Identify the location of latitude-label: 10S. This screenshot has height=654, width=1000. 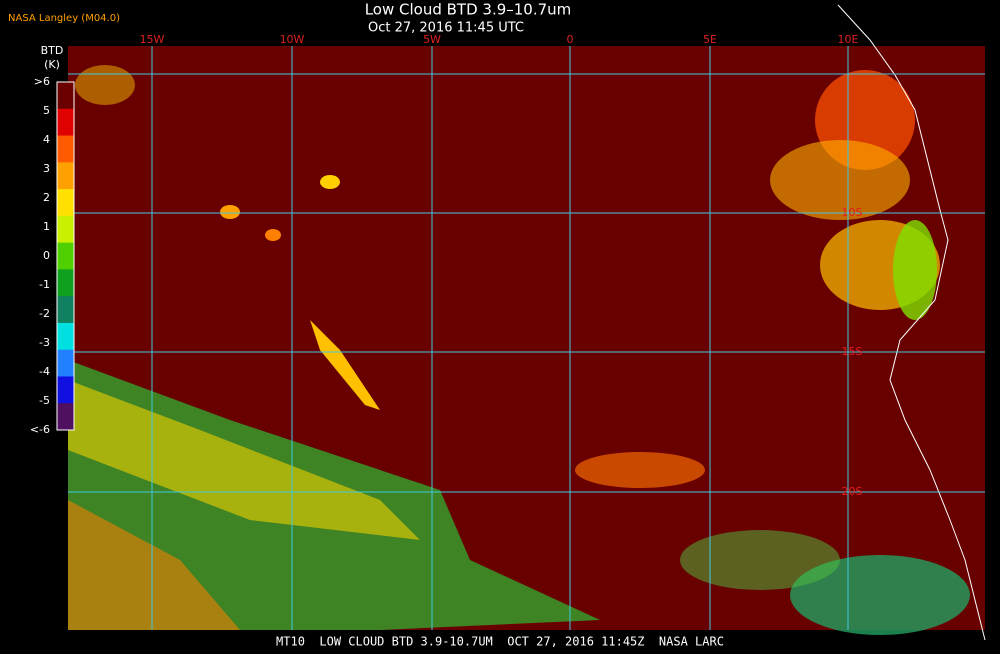
(852, 212).